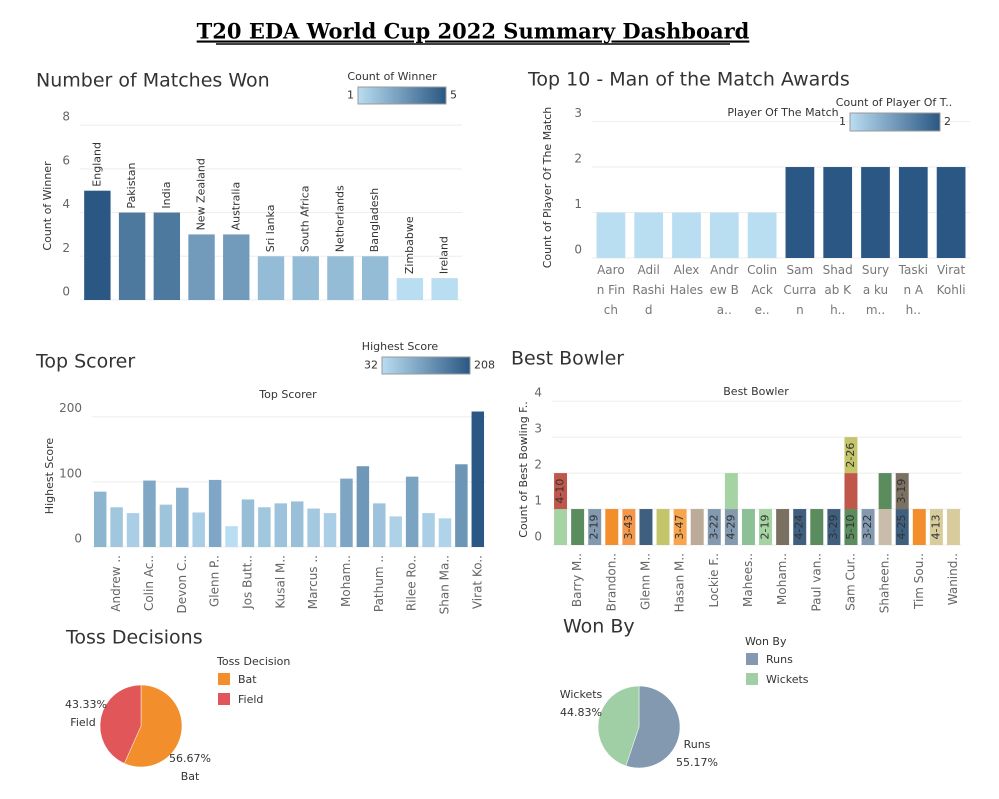  Describe the element at coordinates (611, 290) in the screenshot. I see `x-tick-label: Aaron Finch` at that location.